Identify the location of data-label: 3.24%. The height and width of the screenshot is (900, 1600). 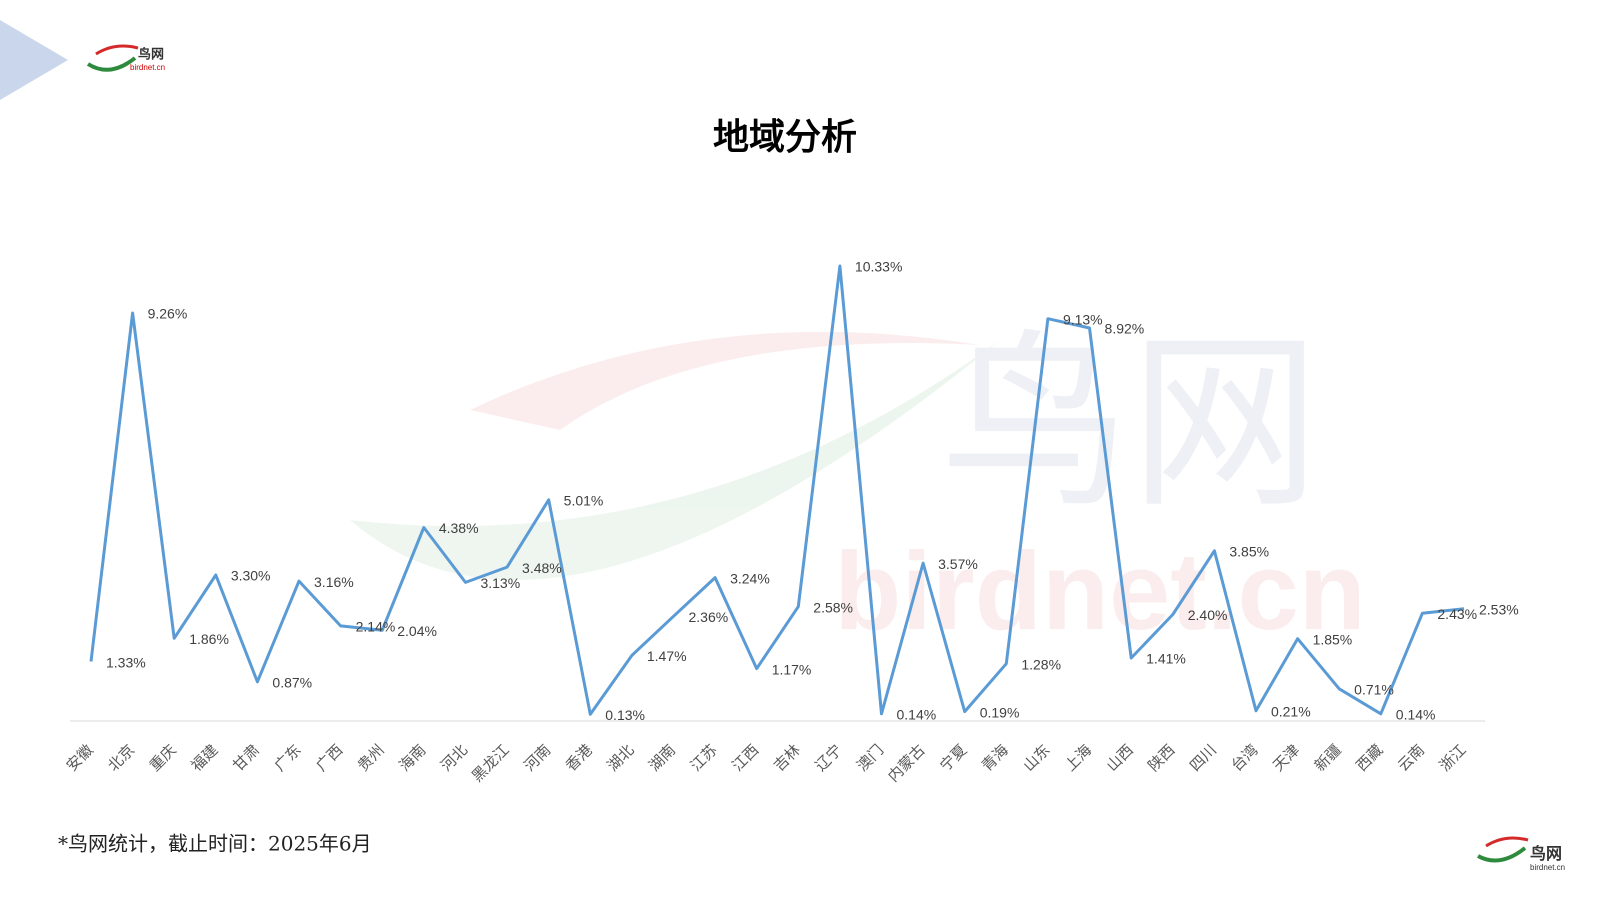
(750, 578).